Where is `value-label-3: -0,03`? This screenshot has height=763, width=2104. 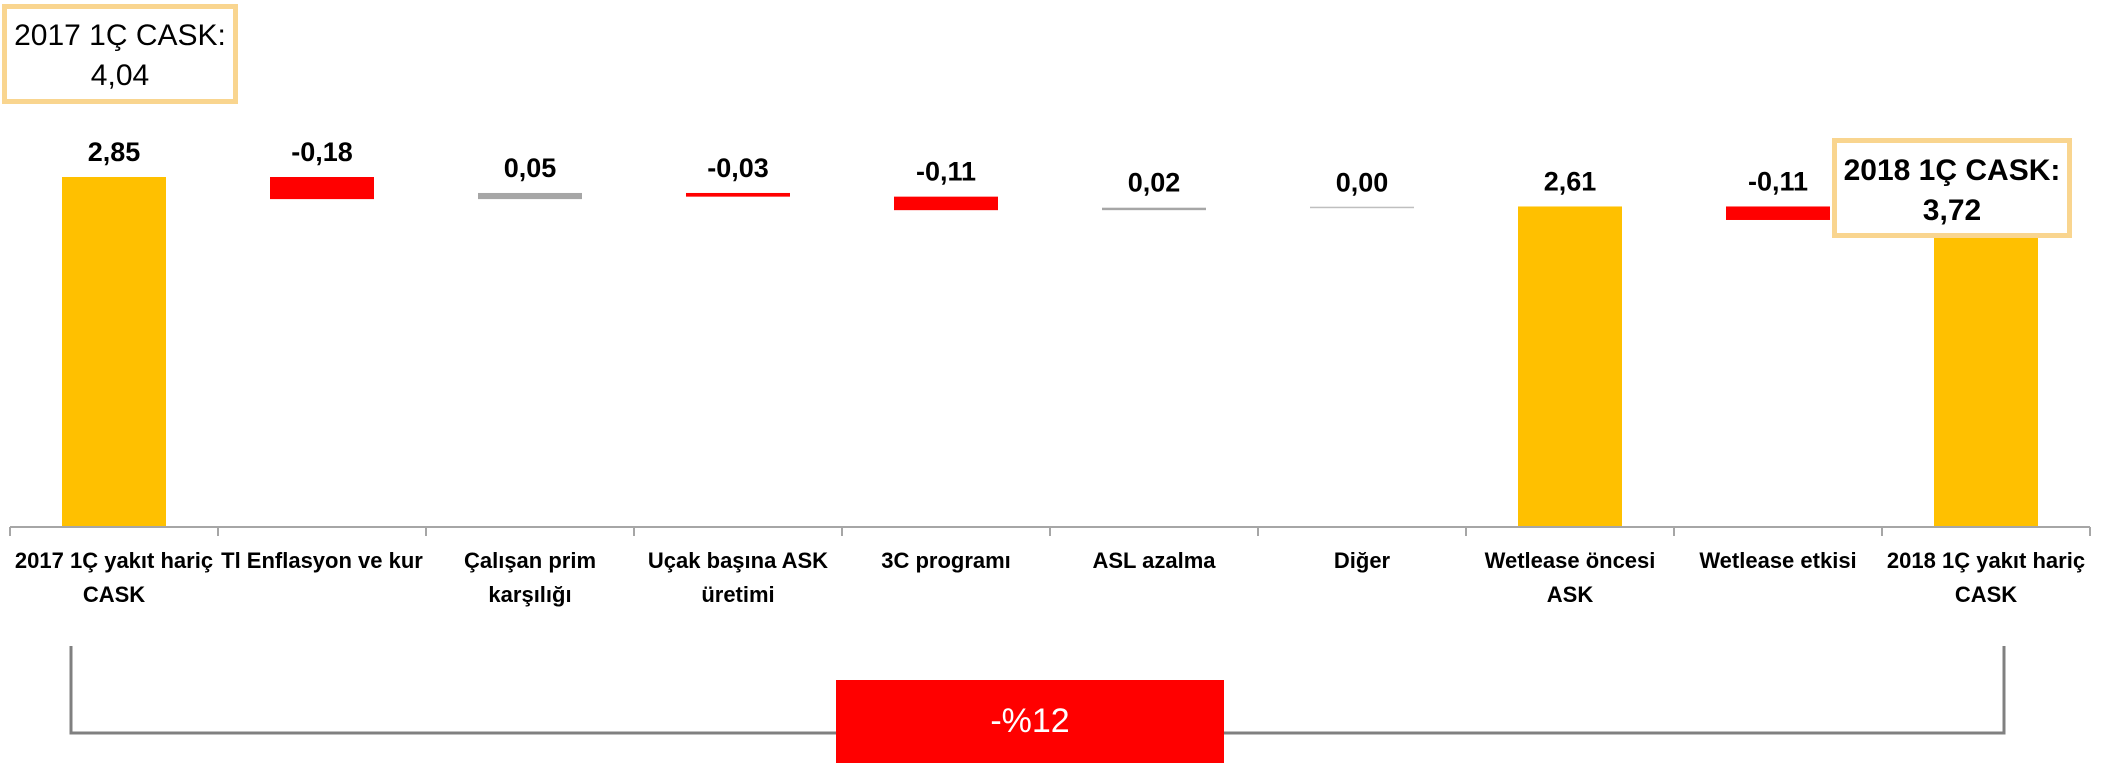
value-label-3: -0,03 is located at coordinates (738, 168).